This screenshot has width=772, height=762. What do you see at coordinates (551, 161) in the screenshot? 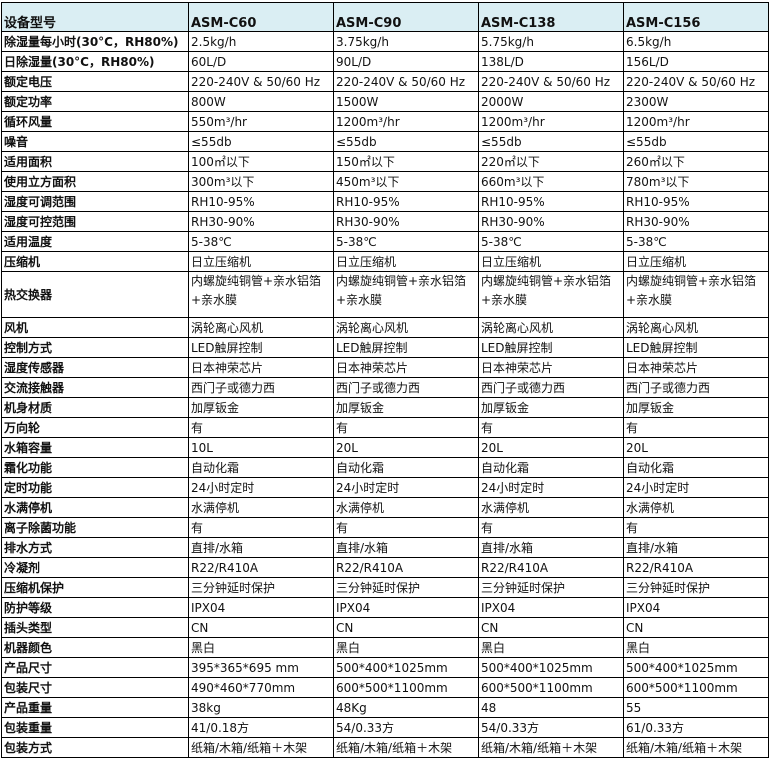
I see `cell-value: 220㎡以下` at bounding box center [551, 161].